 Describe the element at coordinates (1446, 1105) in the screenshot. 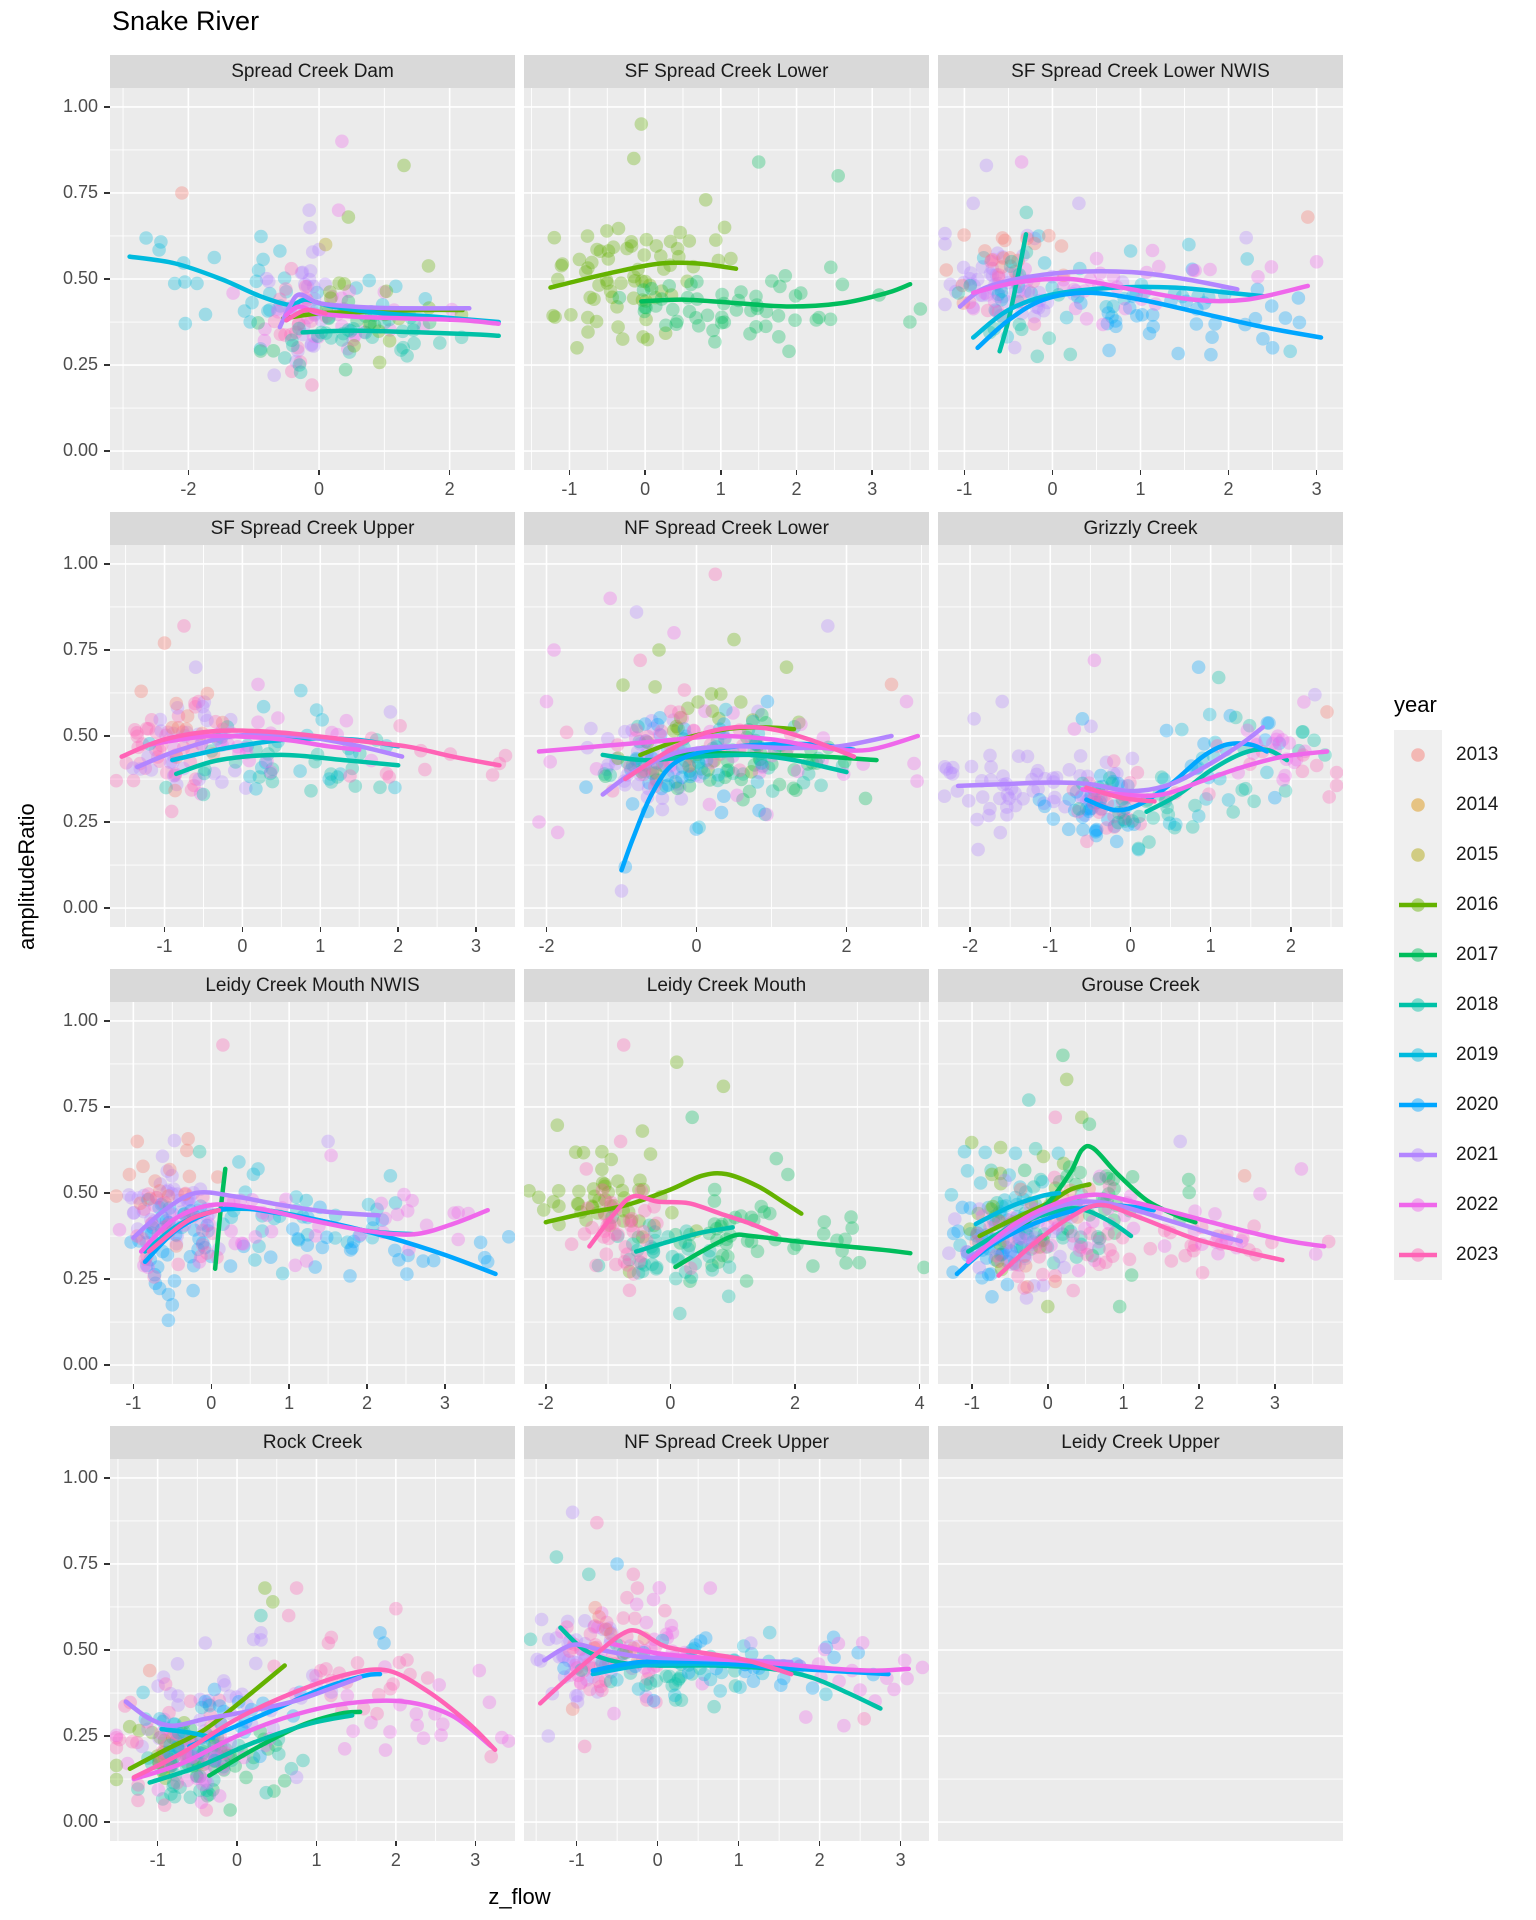

I see `legend-entry-2020: 2020` at that location.